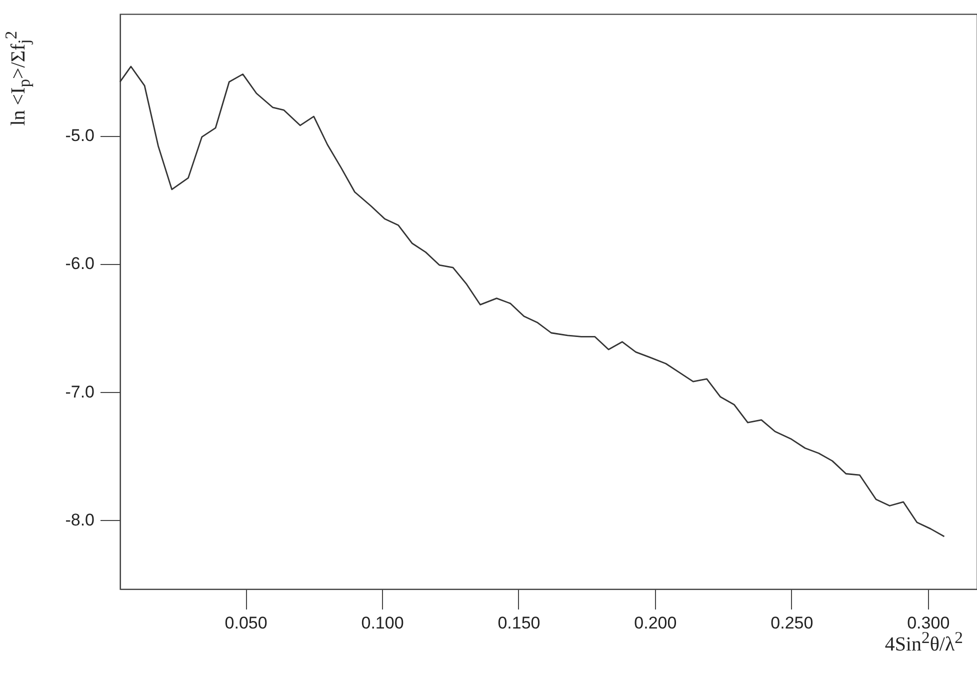  I want to click on y-tick-label: -6.0, so click(79, 264).